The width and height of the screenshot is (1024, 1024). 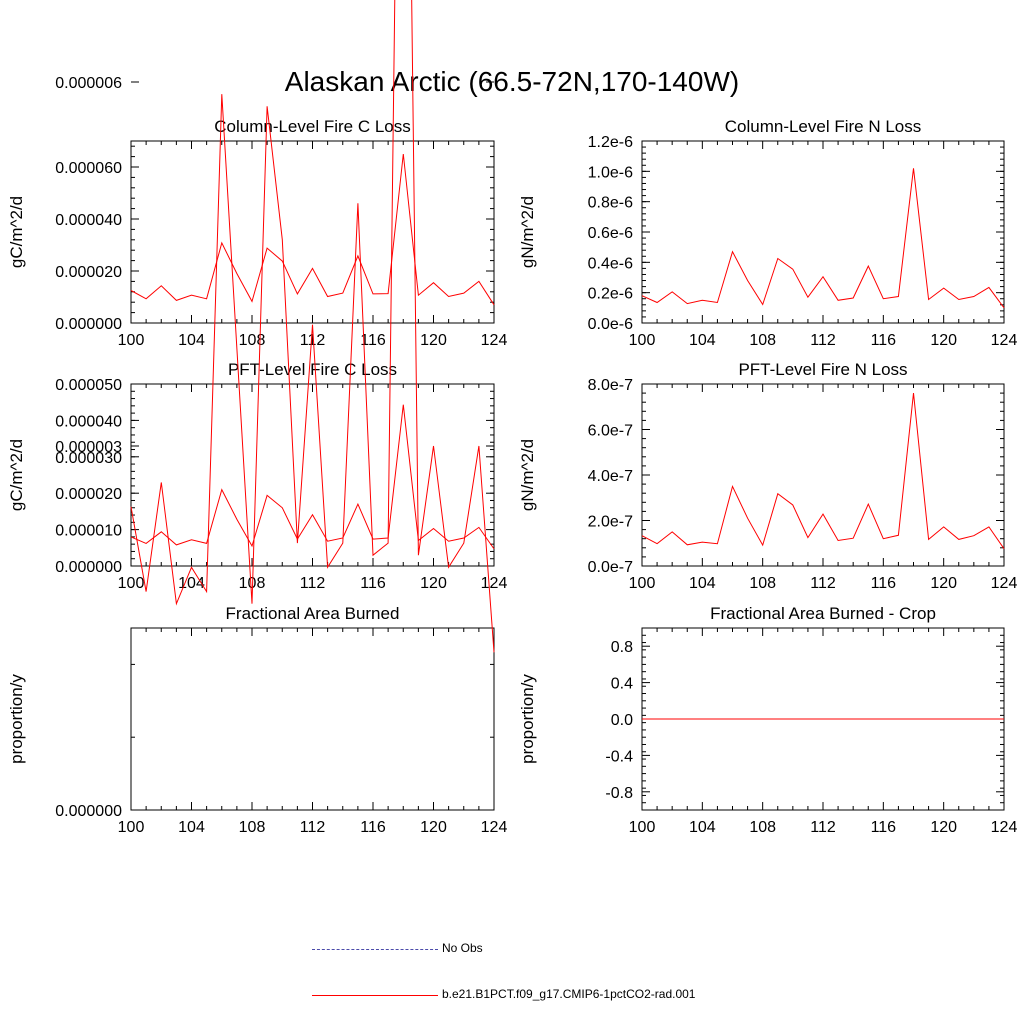 I want to click on y-tick-label: -0.8, so click(x=619, y=793).